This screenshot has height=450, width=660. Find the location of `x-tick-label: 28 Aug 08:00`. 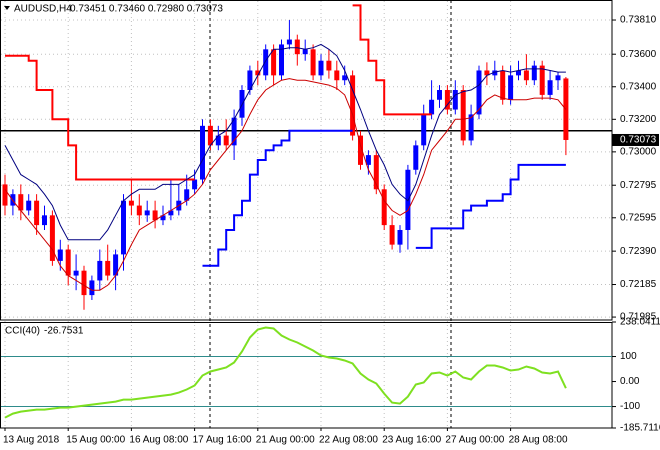

x-tick-label: 28 Aug 08:00 is located at coordinates (538, 440).